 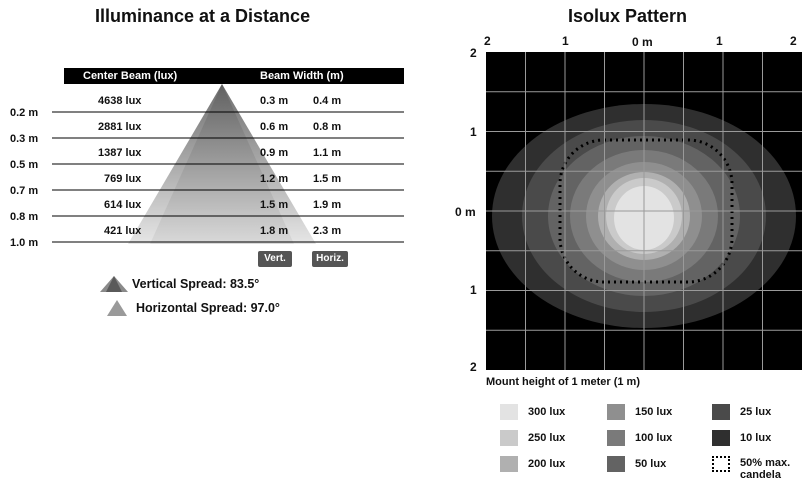 What do you see at coordinates (756, 438) in the screenshot?
I see `legend-label: 10 lux` at bounding box center [756, 438].